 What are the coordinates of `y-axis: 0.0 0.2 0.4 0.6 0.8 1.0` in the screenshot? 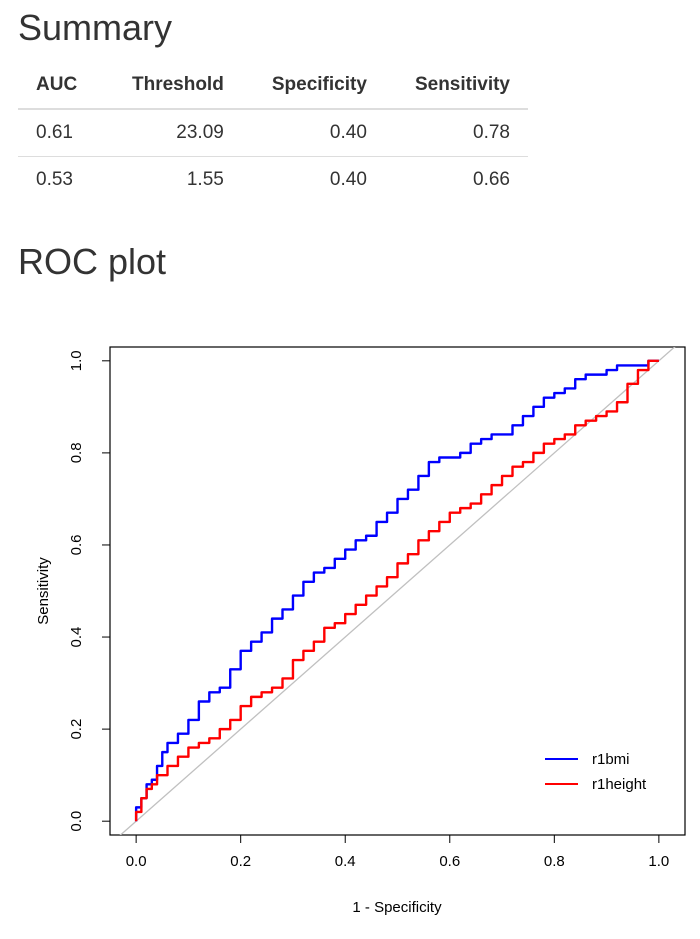 It's located at (89, 591).